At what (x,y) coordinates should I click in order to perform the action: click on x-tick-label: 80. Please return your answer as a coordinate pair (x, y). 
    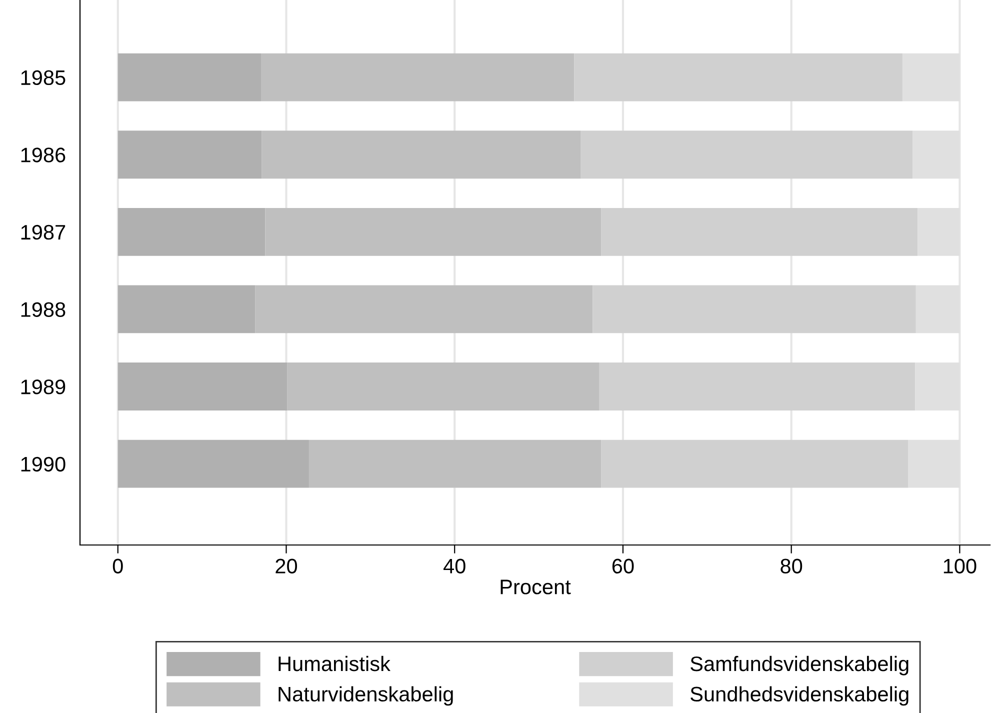
    Looking at the image, I should click on (791, 566).